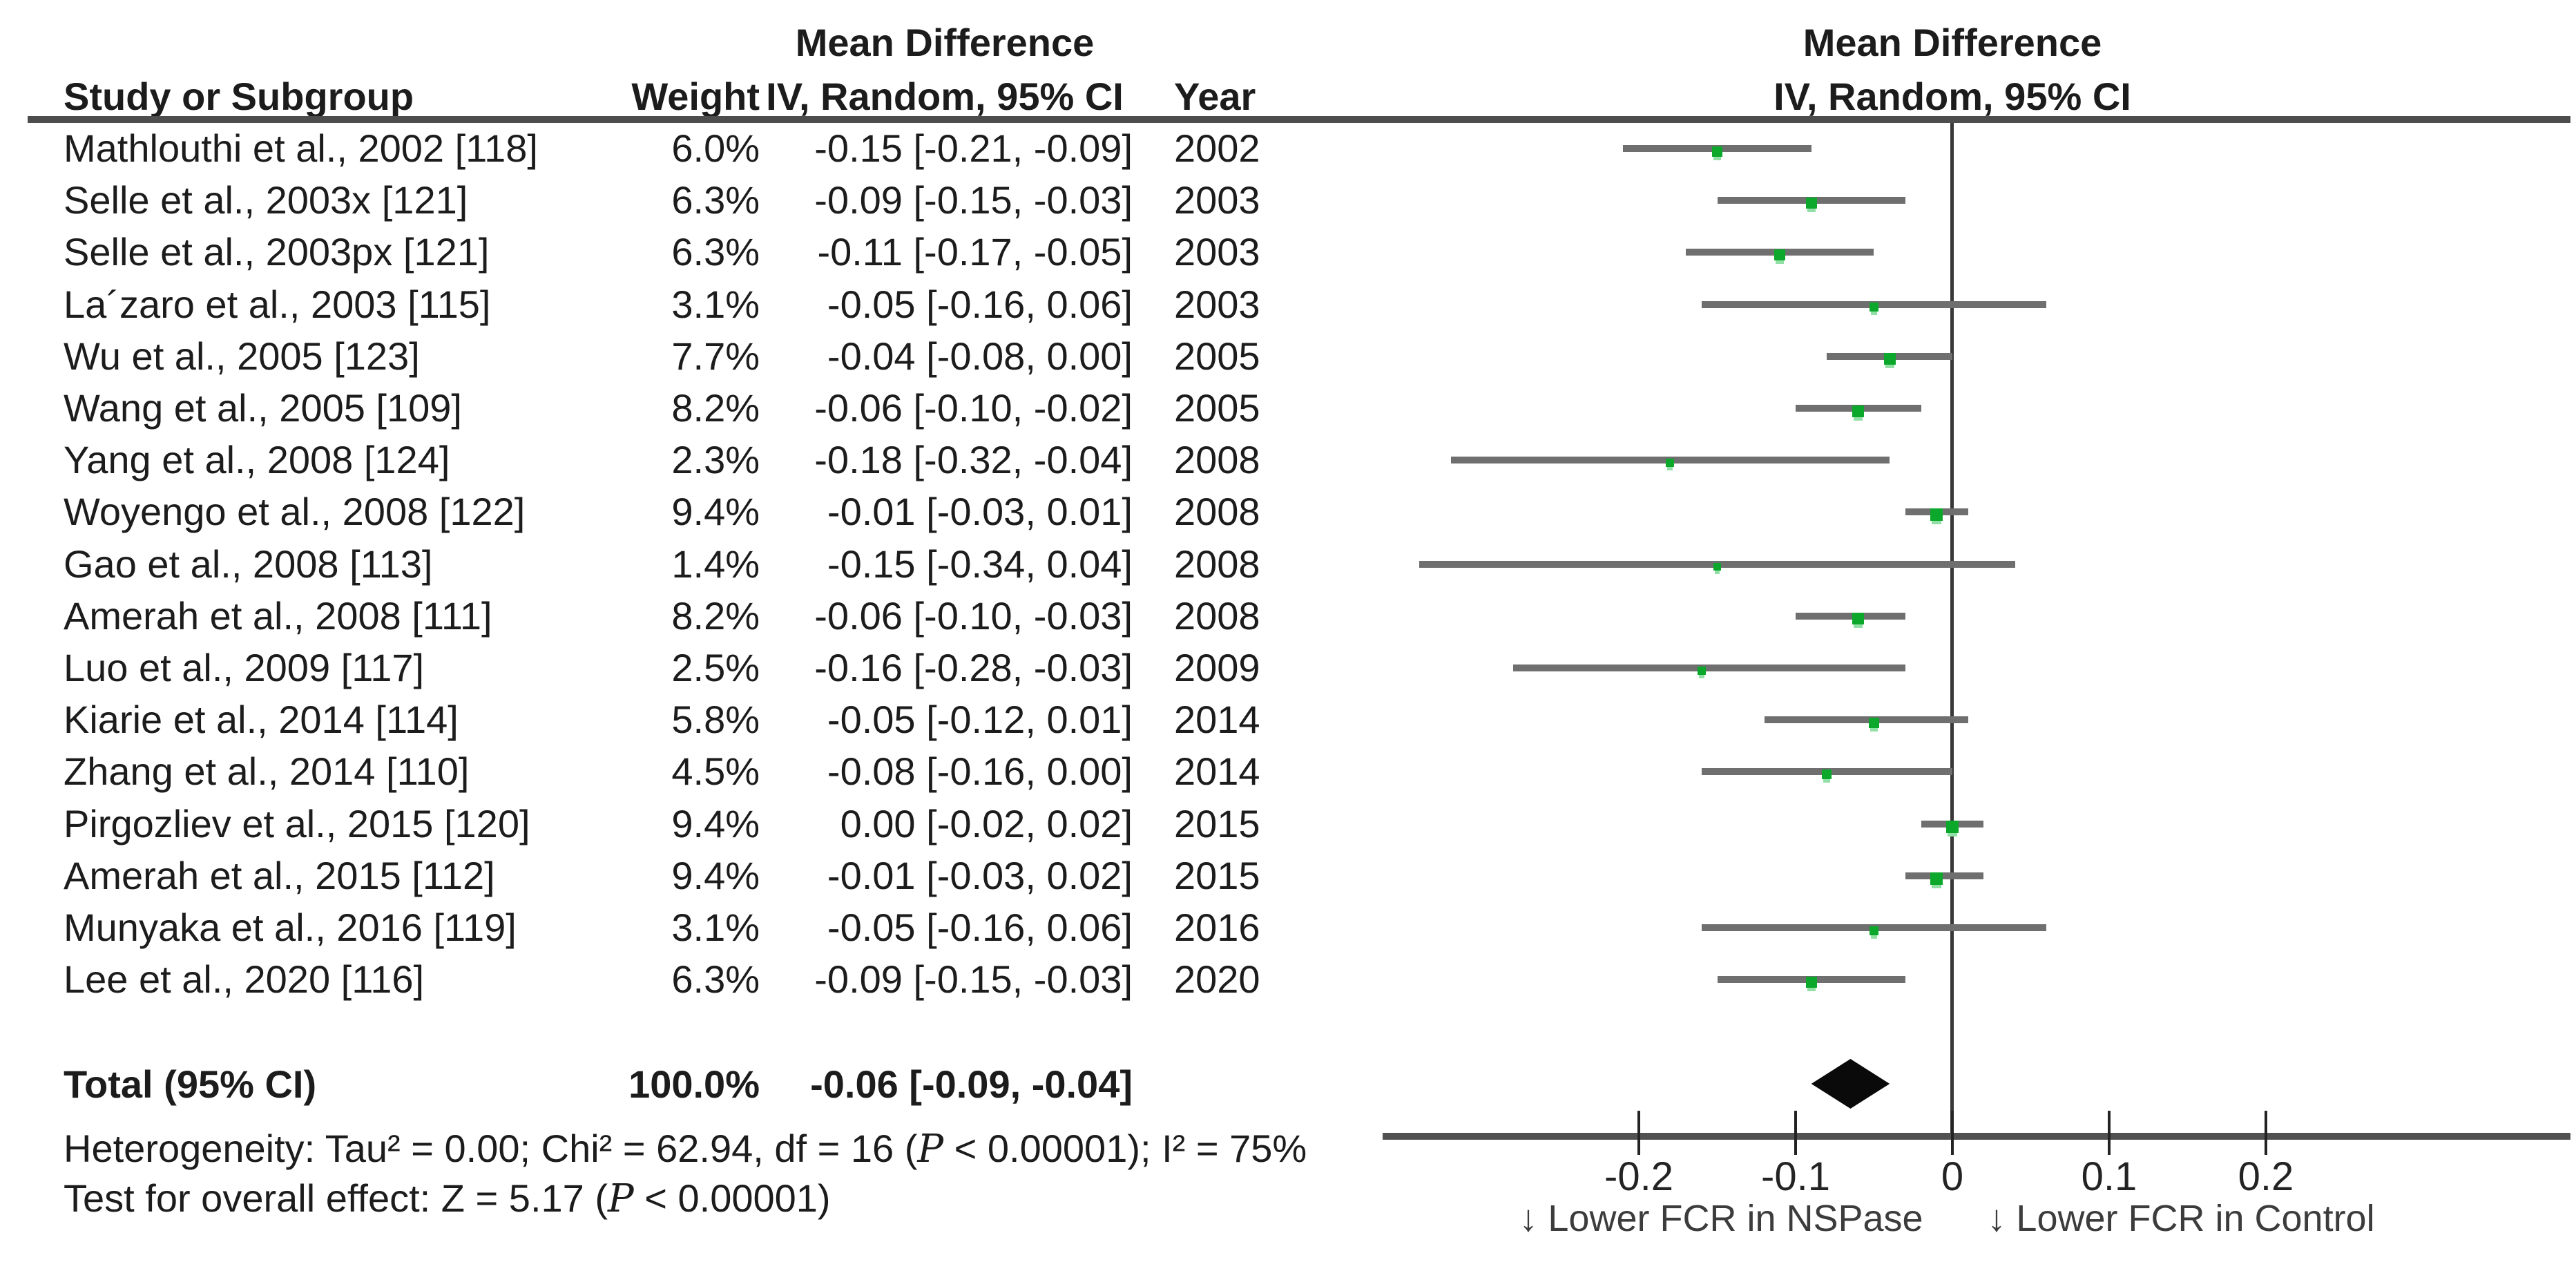 This screenshot has width=2576, height=1262. Describe the element at coordinates (715, 460) in the screenshot. I see `weight-cell: 2.3%` at that location.